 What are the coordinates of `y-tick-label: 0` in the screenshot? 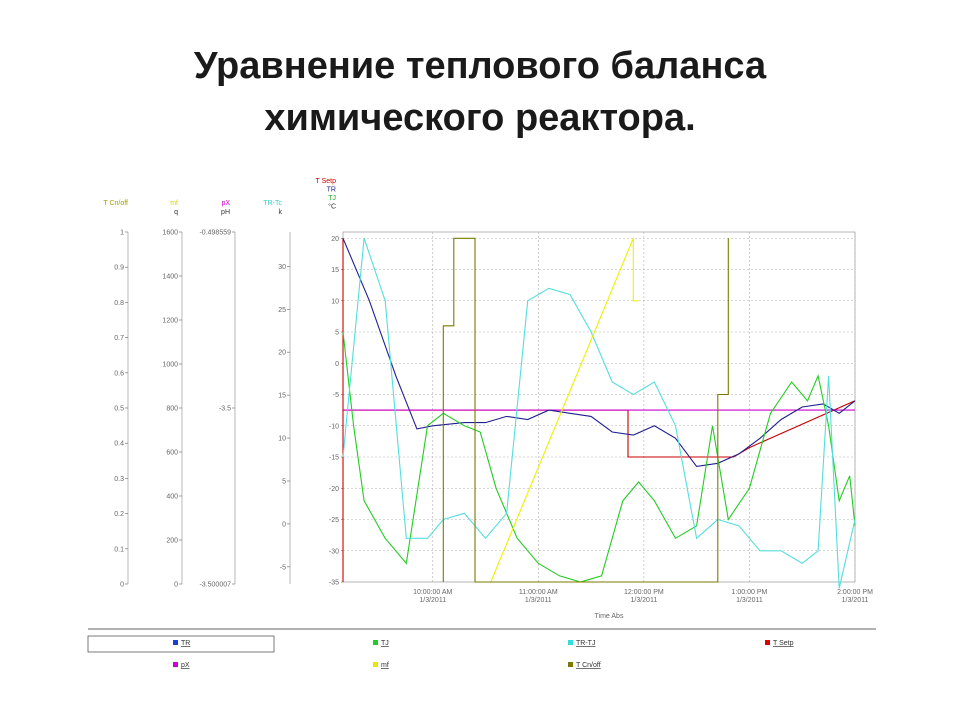 It's located at (337, 364).